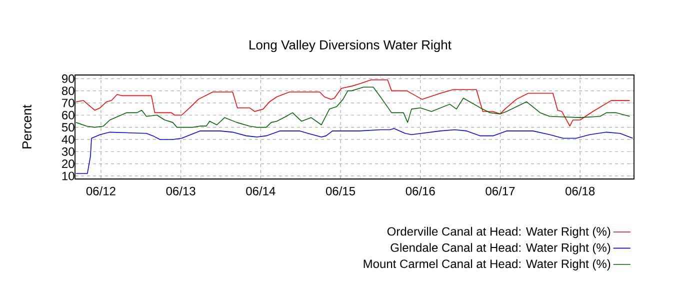 The image size is (700, 300). What do you see at coordinates (68, 127) in the screenshot?
I see `y-tick-label: 50` at bounding box center [68, 127].